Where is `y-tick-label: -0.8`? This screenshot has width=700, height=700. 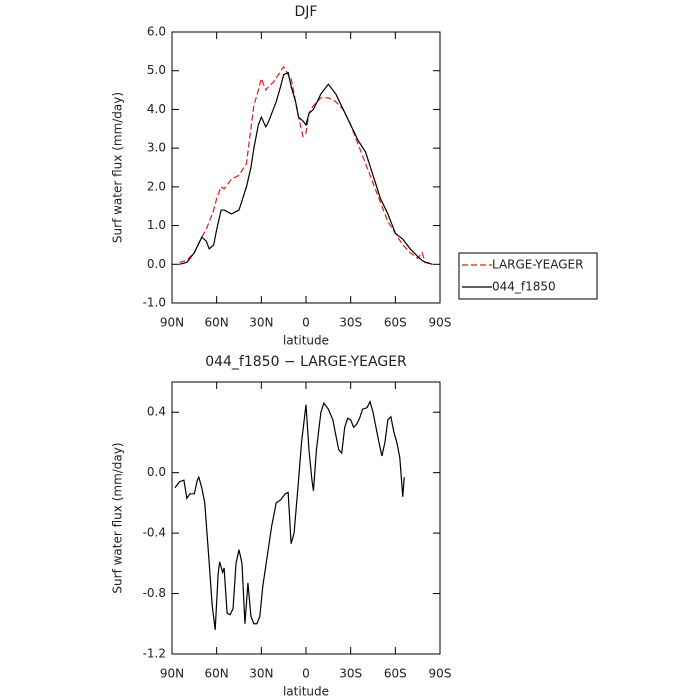 y-tick-label: -0.8 is located at coordinates (154, 593).